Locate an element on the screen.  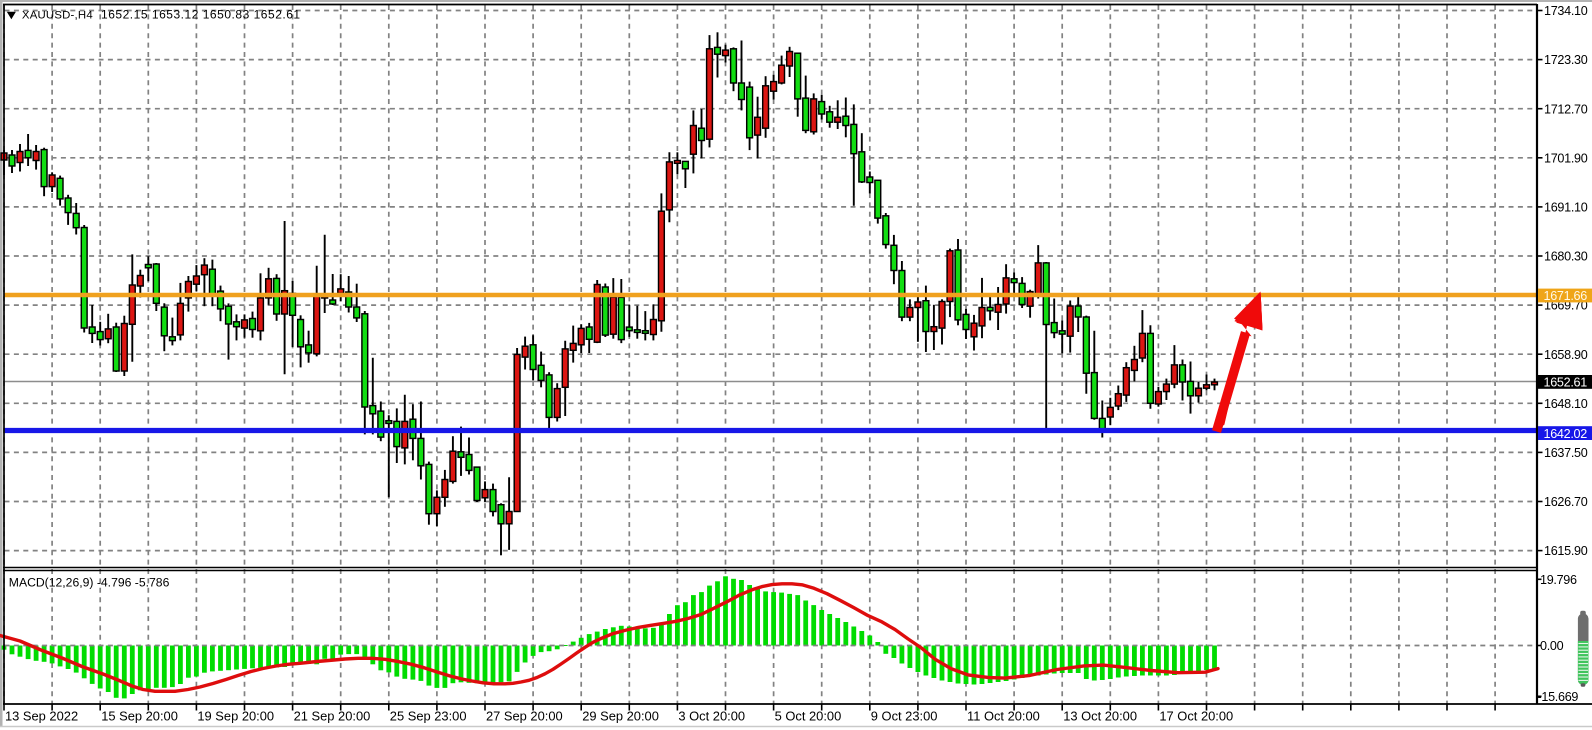
svg-text:1652.15 1653.12 1650.83 1652.6: 1652.15 1653.12 1650.83 1652.61 is located at coordinates (201, 15).